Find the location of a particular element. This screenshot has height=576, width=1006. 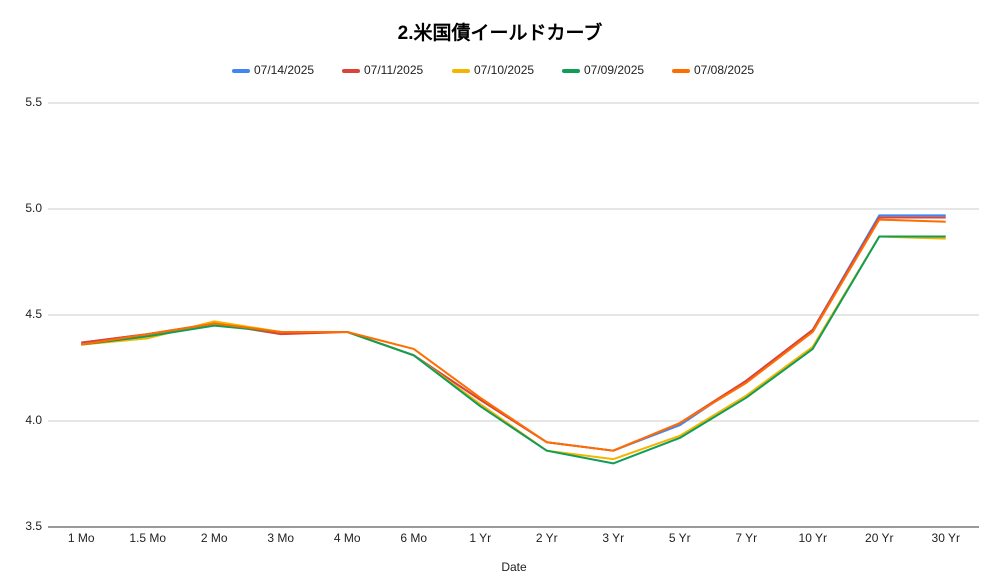

chart-title: 2.米国債イールドカーブ is located at coordinates (500, 32).